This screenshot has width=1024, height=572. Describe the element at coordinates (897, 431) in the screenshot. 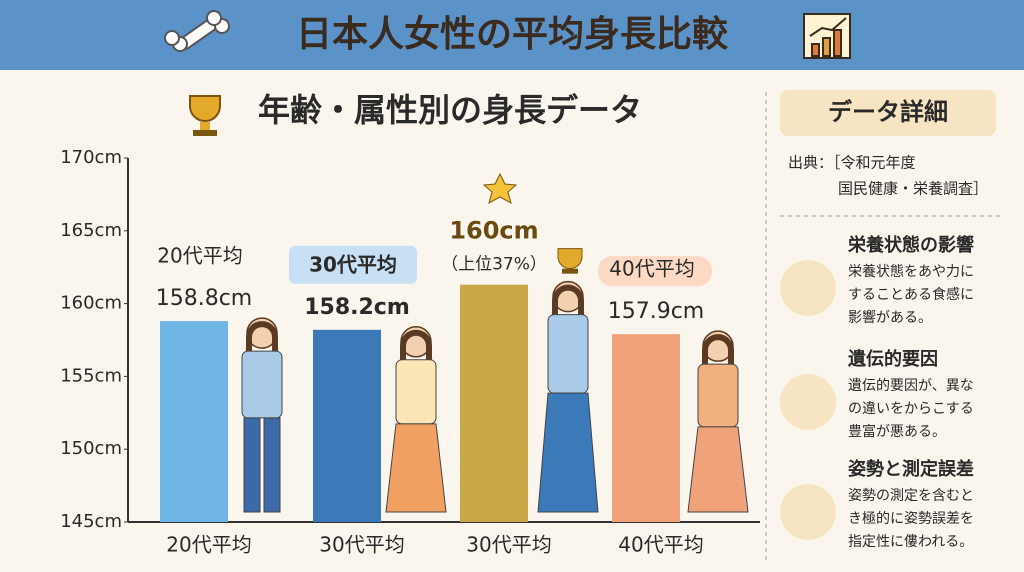

I see `item-body: 豊富が悪ある。` at that location.